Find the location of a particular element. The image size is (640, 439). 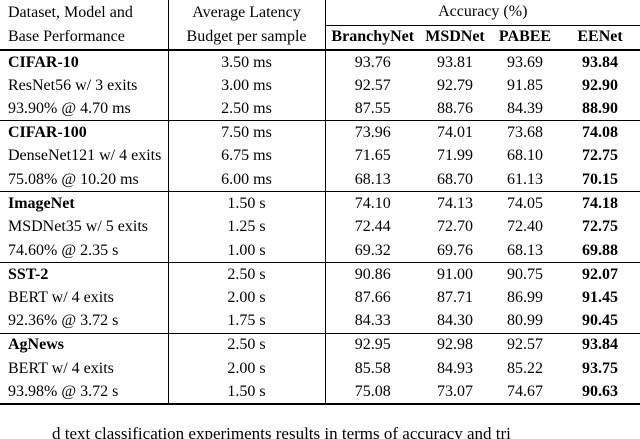

msdnet-accuracy-cell: 72.70 is located at coordinates (455, 227).